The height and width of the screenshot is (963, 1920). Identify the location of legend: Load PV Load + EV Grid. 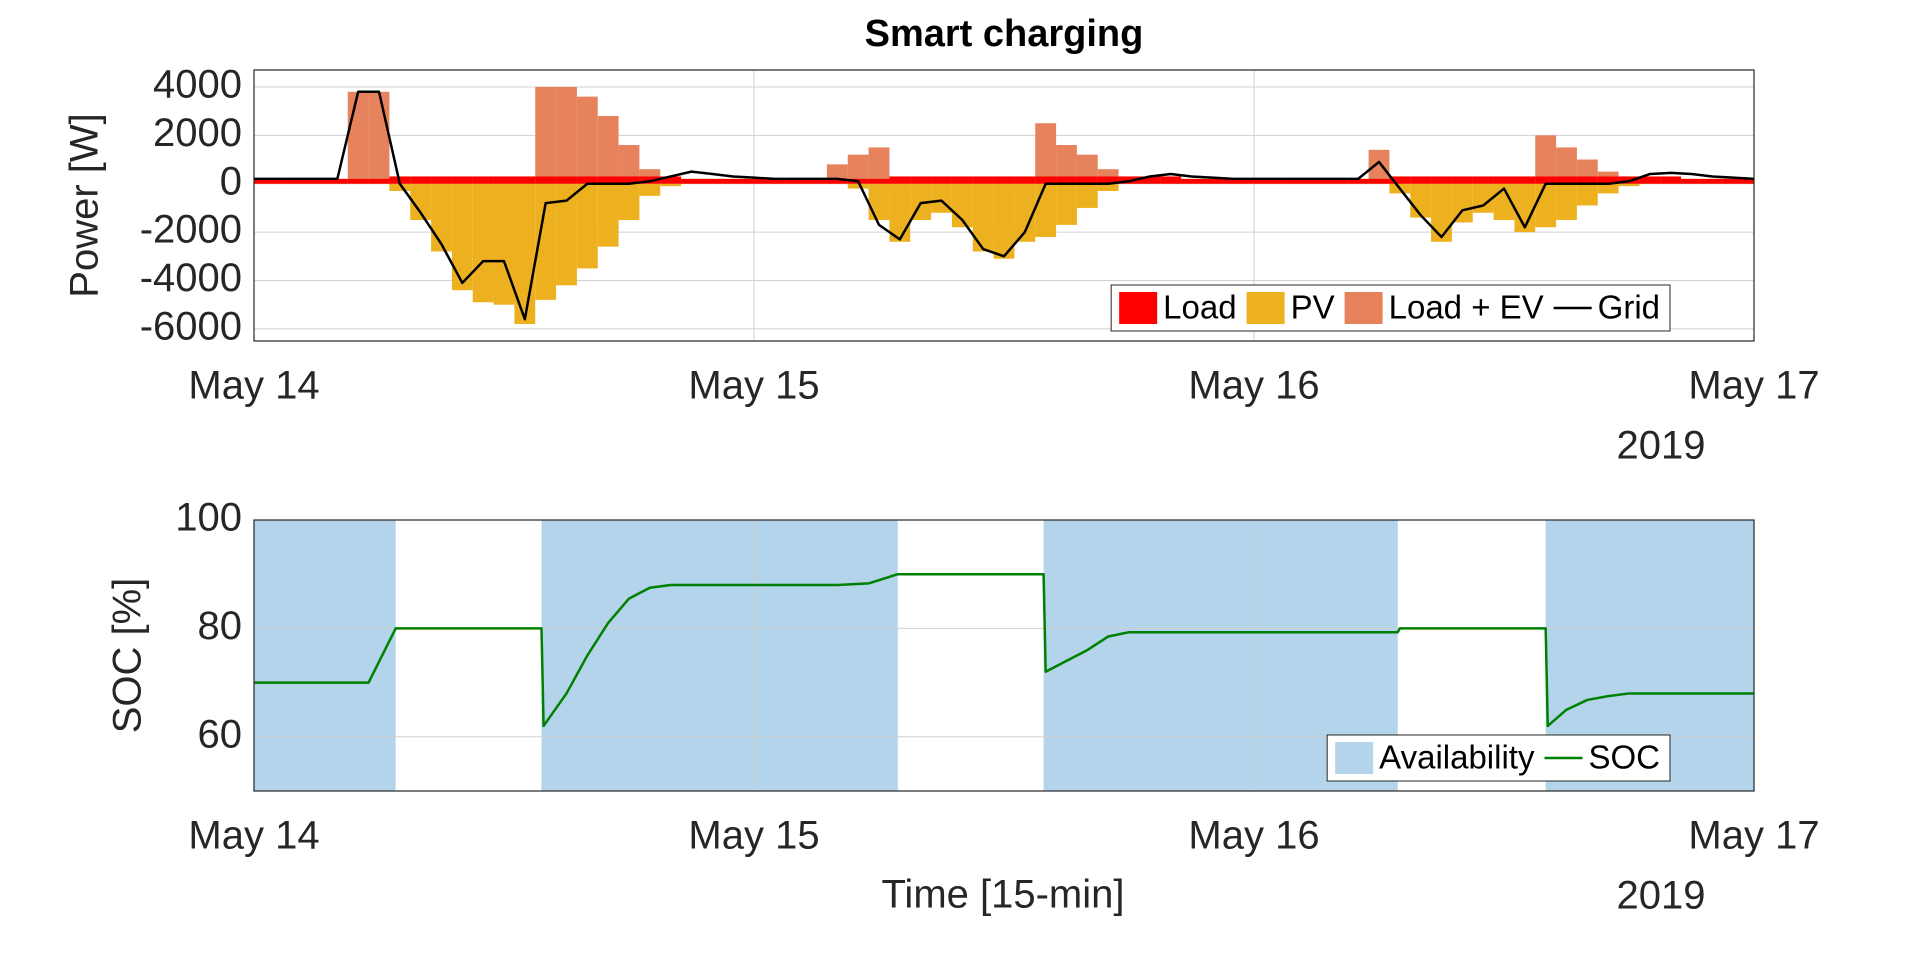
(1390, 308).